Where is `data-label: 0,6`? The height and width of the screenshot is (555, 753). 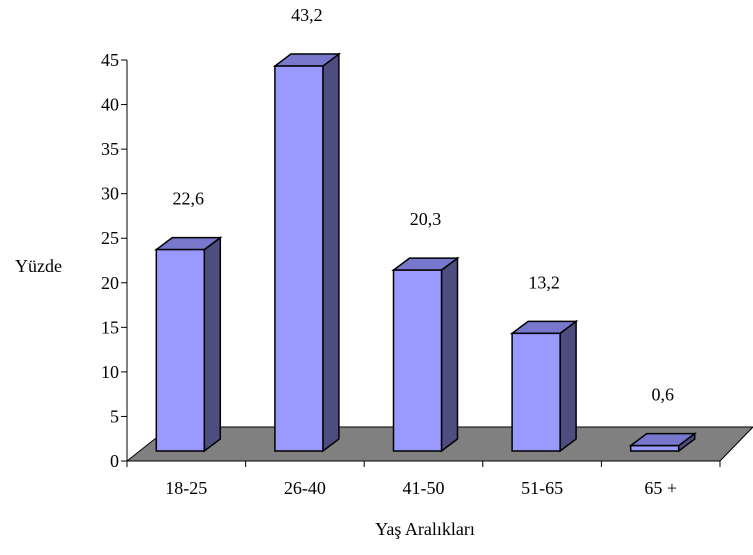
data-label: 0,6 is located at coordinates (662, 395).